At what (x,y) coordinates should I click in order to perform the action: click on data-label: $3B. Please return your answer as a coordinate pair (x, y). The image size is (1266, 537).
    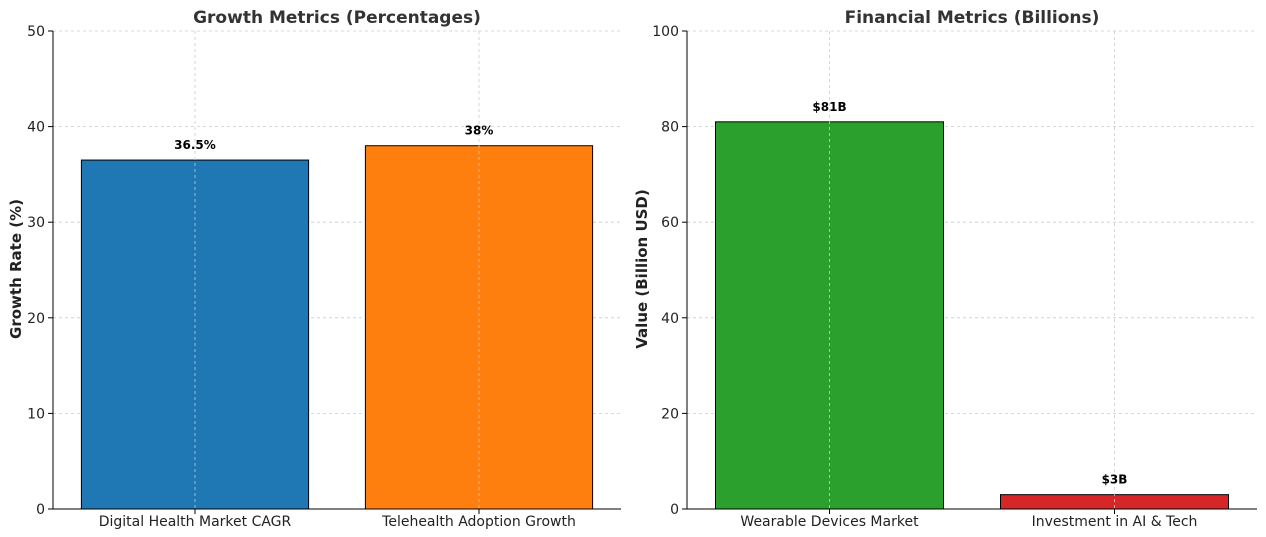
    Looking at the image, I should click on (1115, 480).